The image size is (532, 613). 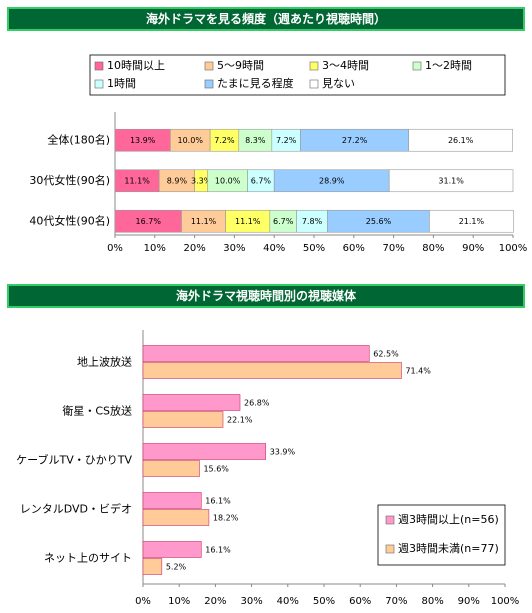 I want to click on category-label: 全体(180名), so click(x=78, y=139).